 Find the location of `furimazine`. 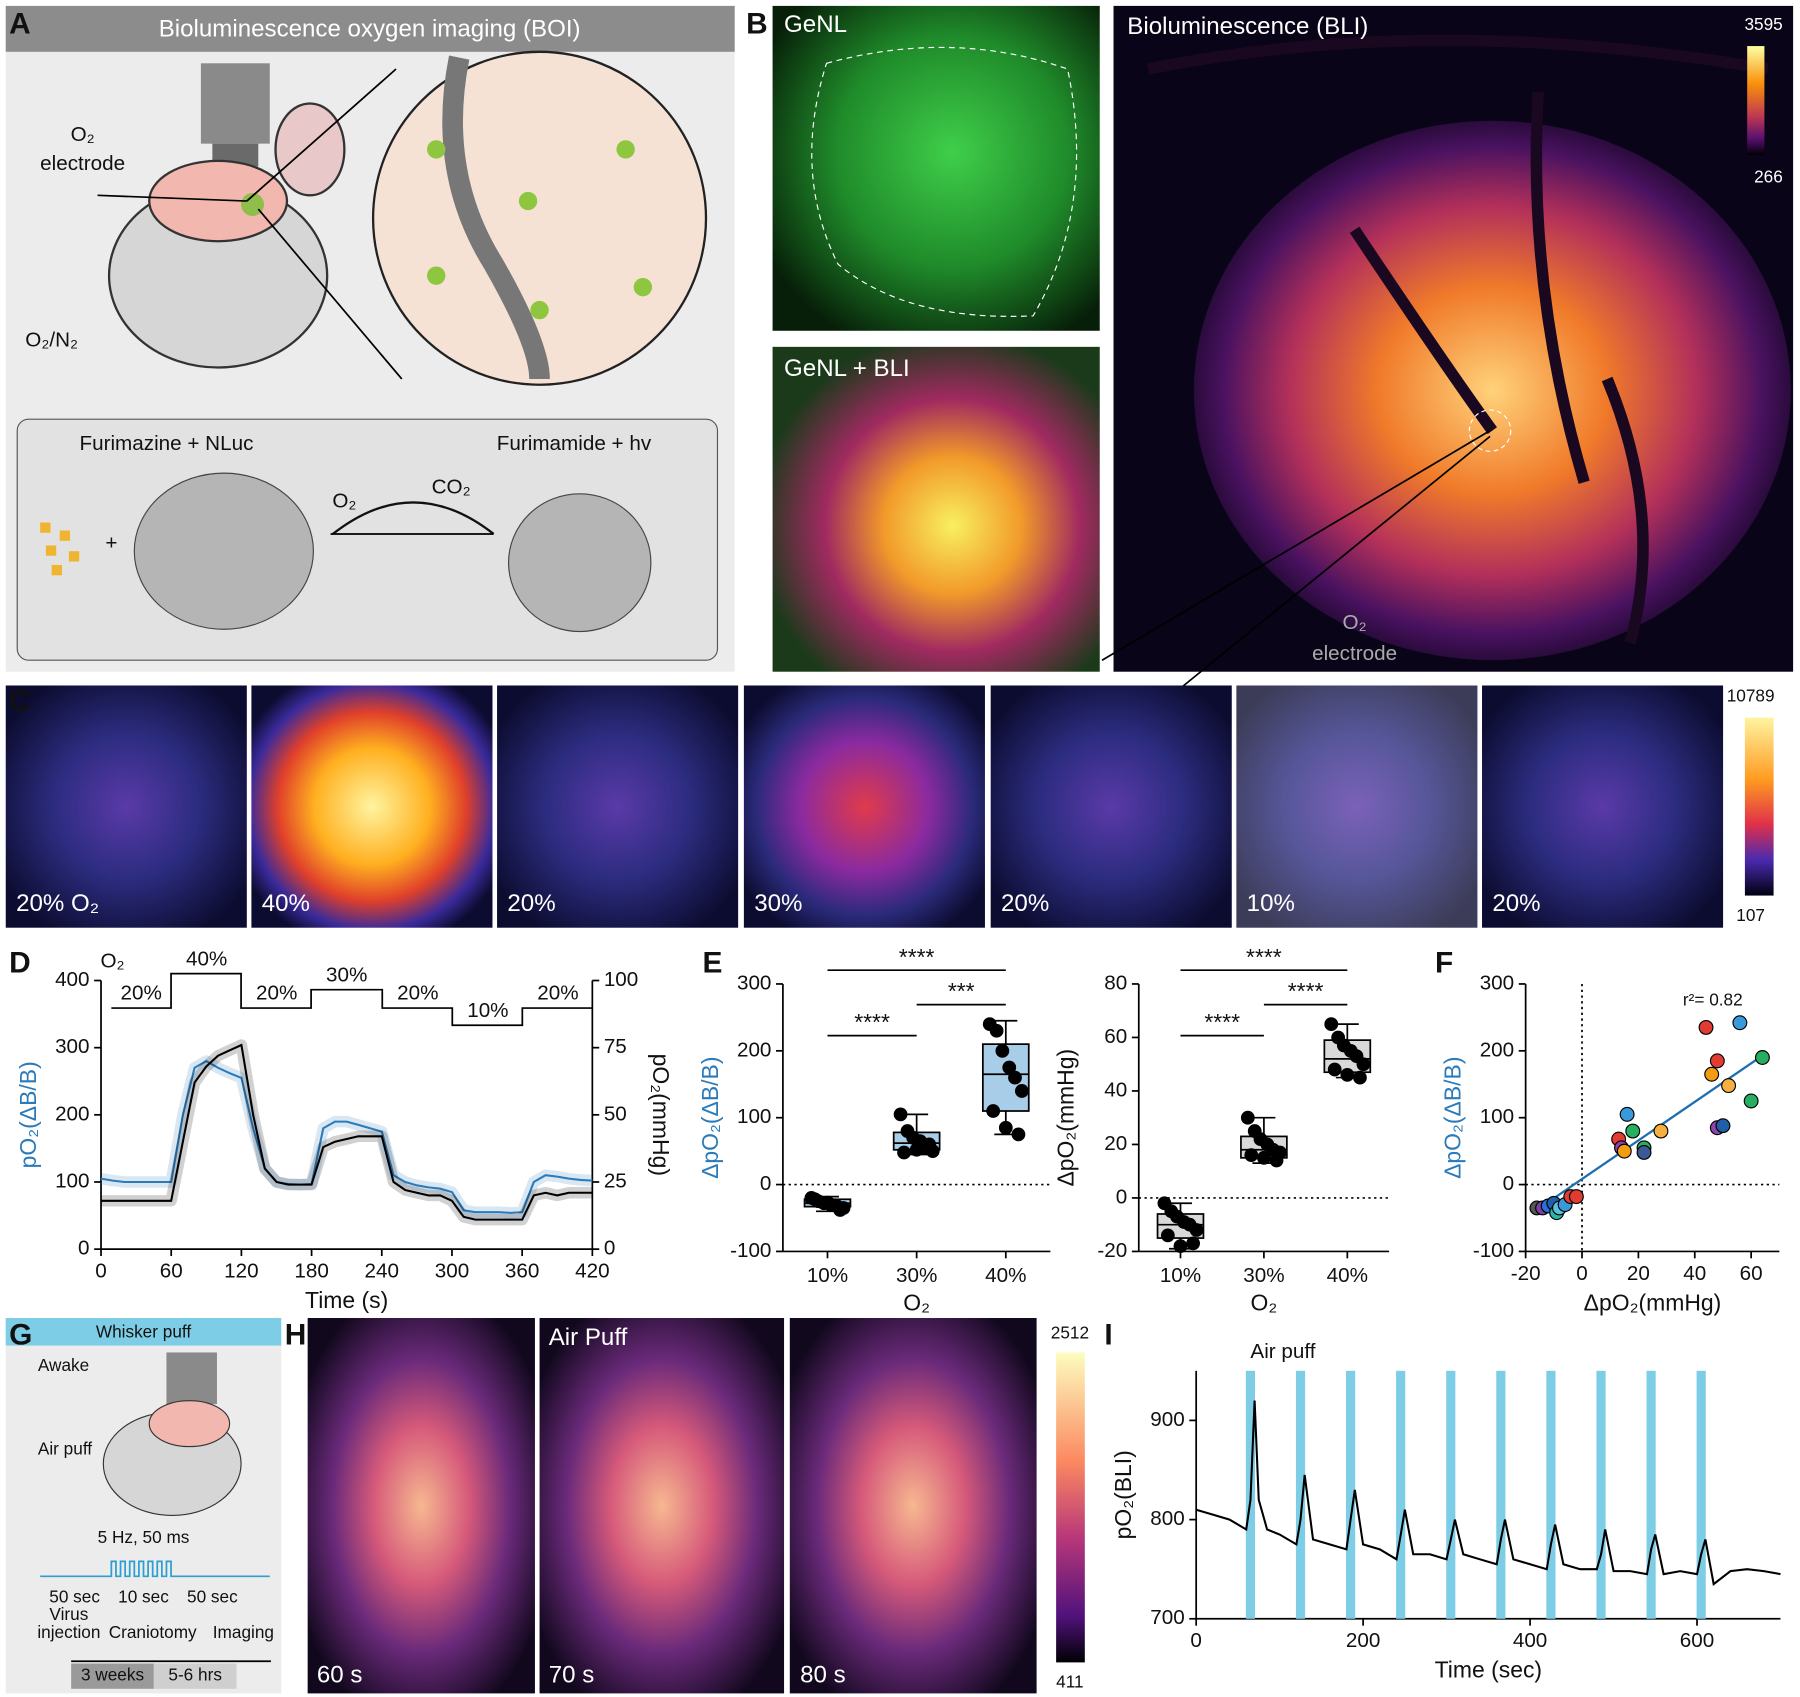

furimazine is located at coordinates (60, 549).